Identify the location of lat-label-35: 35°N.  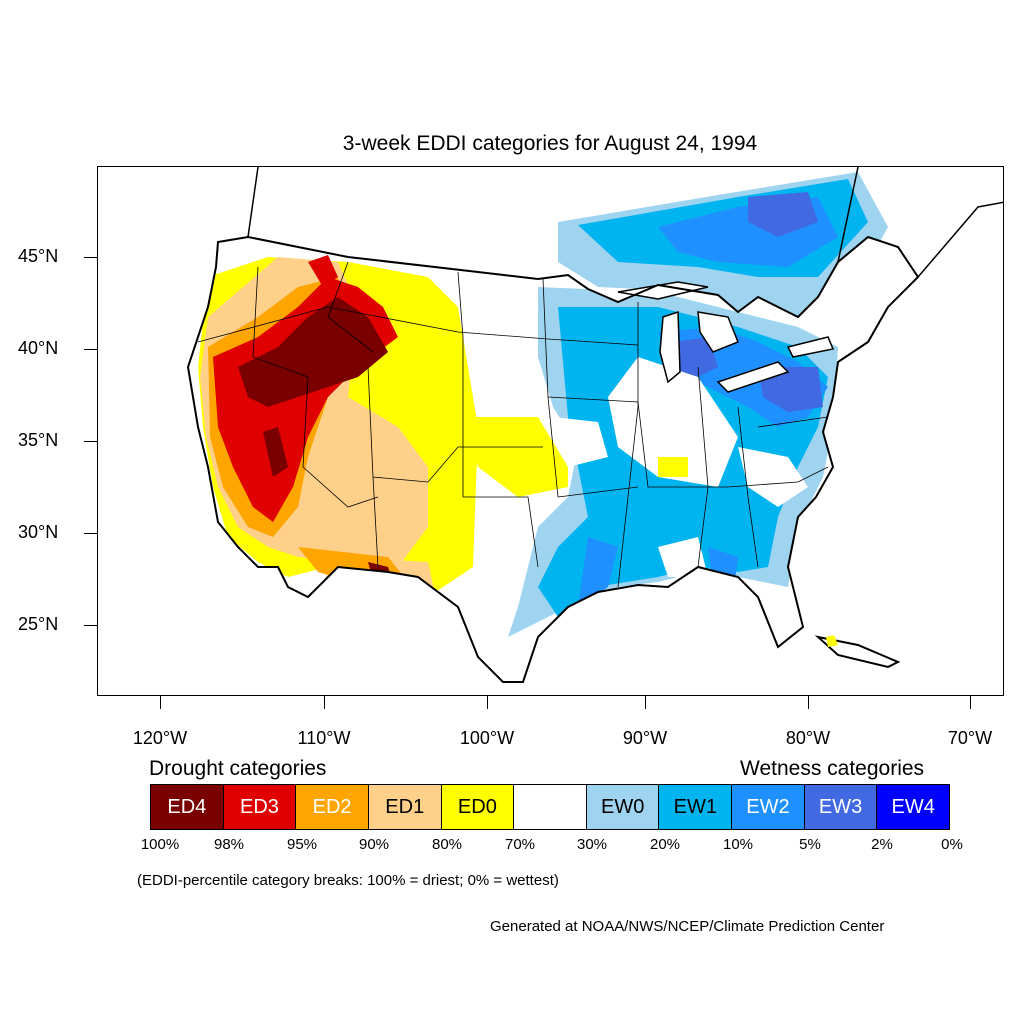
(38, 440).